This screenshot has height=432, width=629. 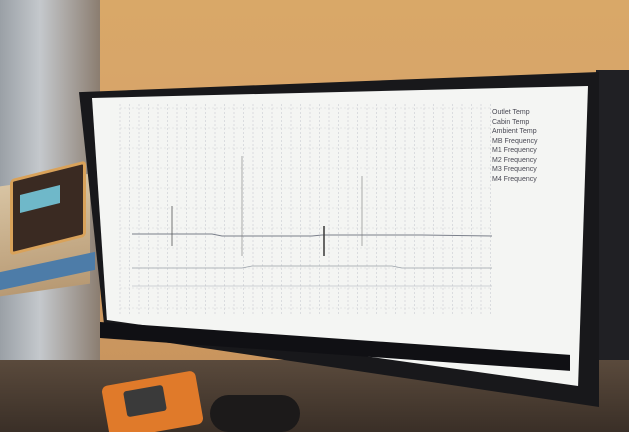 What do you see at coordinates (515, 141) in the screenshot?
I see `legend-item: MB Frequency` at bounding box center [515, 141].